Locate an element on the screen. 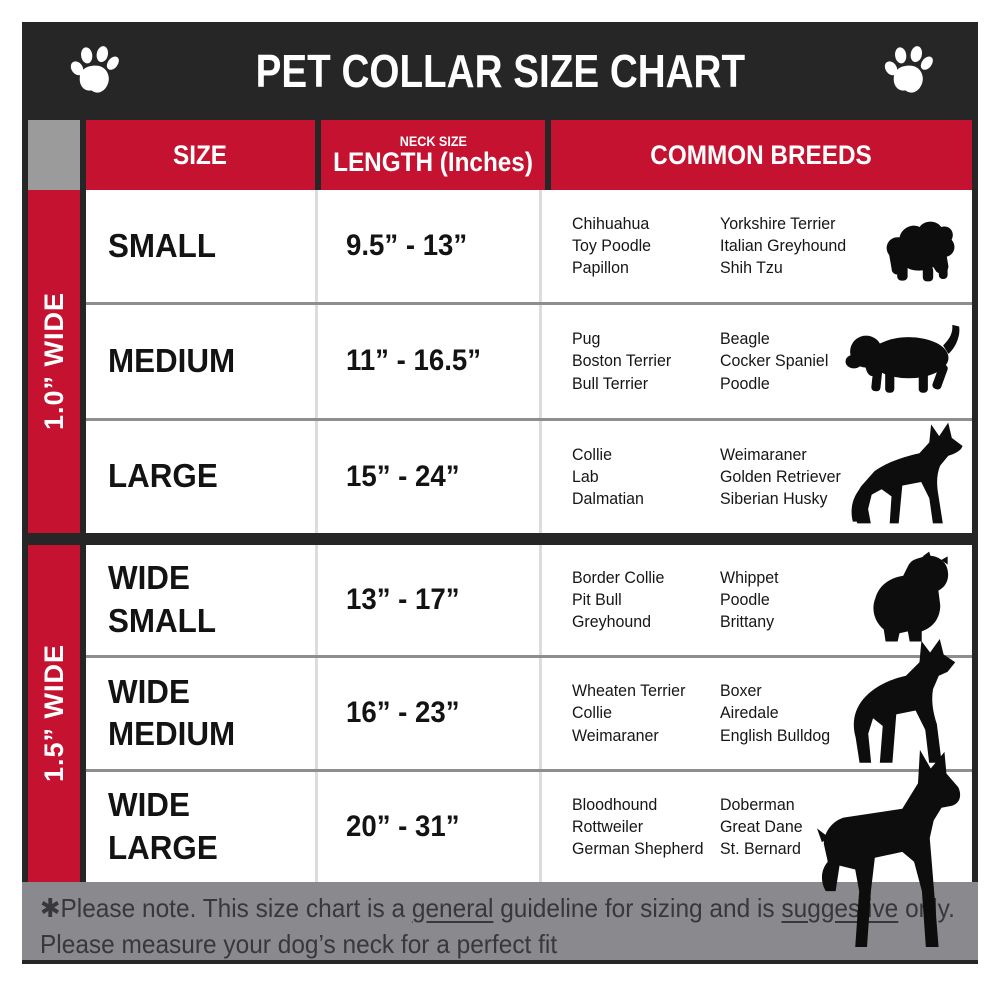 This screenshot has height=1000, width=1000. breeds-list: Whippet Poodle Brittany is located at coordinates (749, 600).